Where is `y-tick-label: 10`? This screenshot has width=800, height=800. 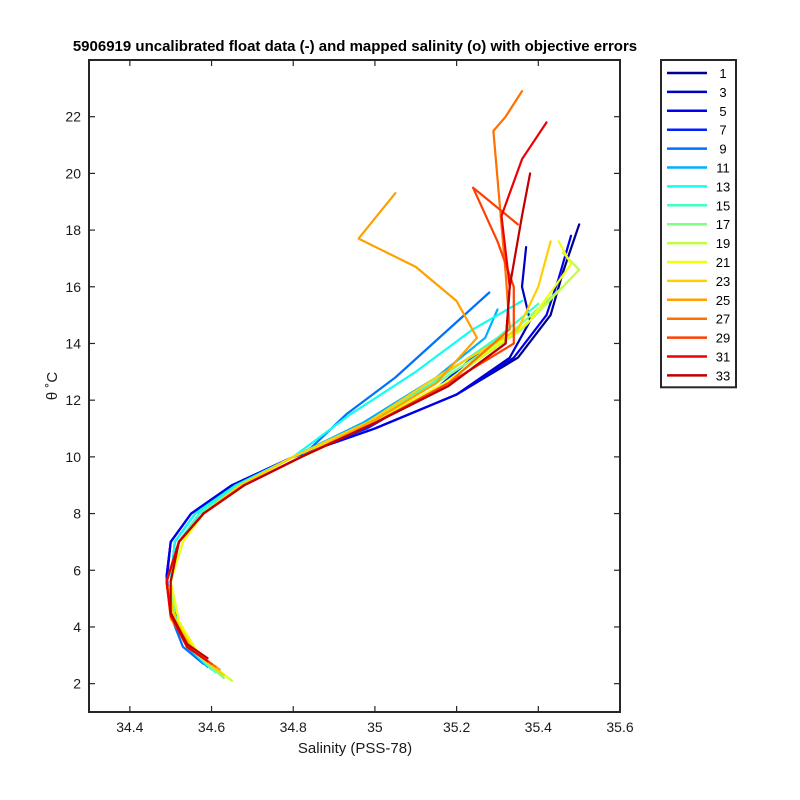 y-tick-label: 10 is located at coordinates (73, 457).